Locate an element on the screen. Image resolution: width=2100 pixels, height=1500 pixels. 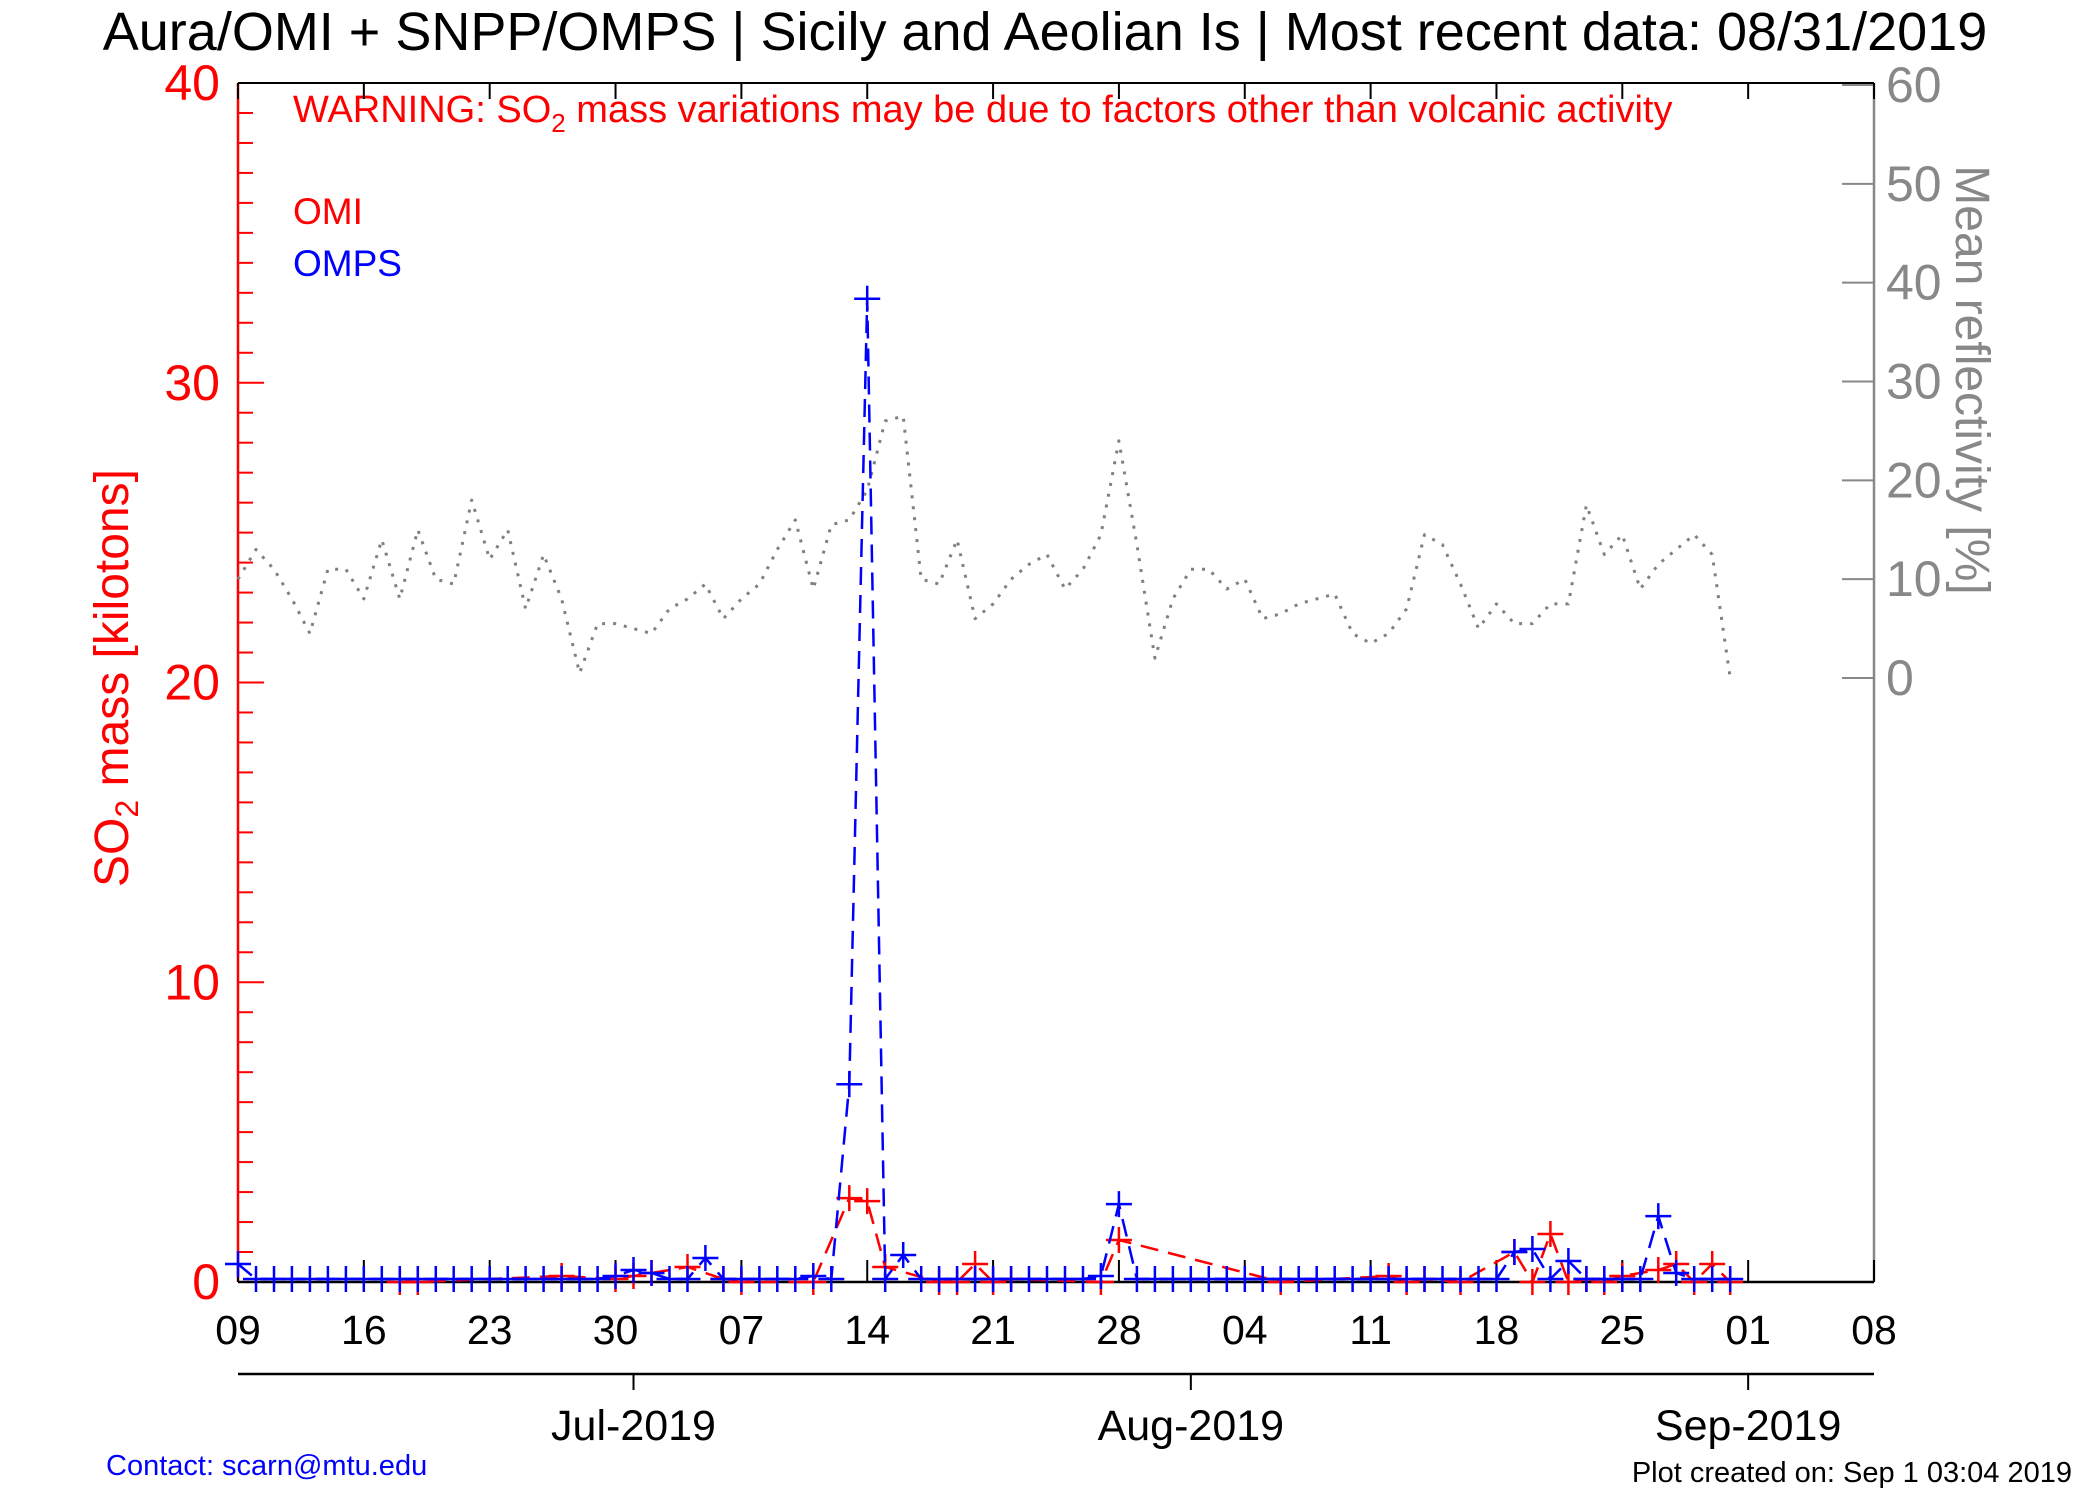
legend-omi: OMI is located at coordinates (328, 211).